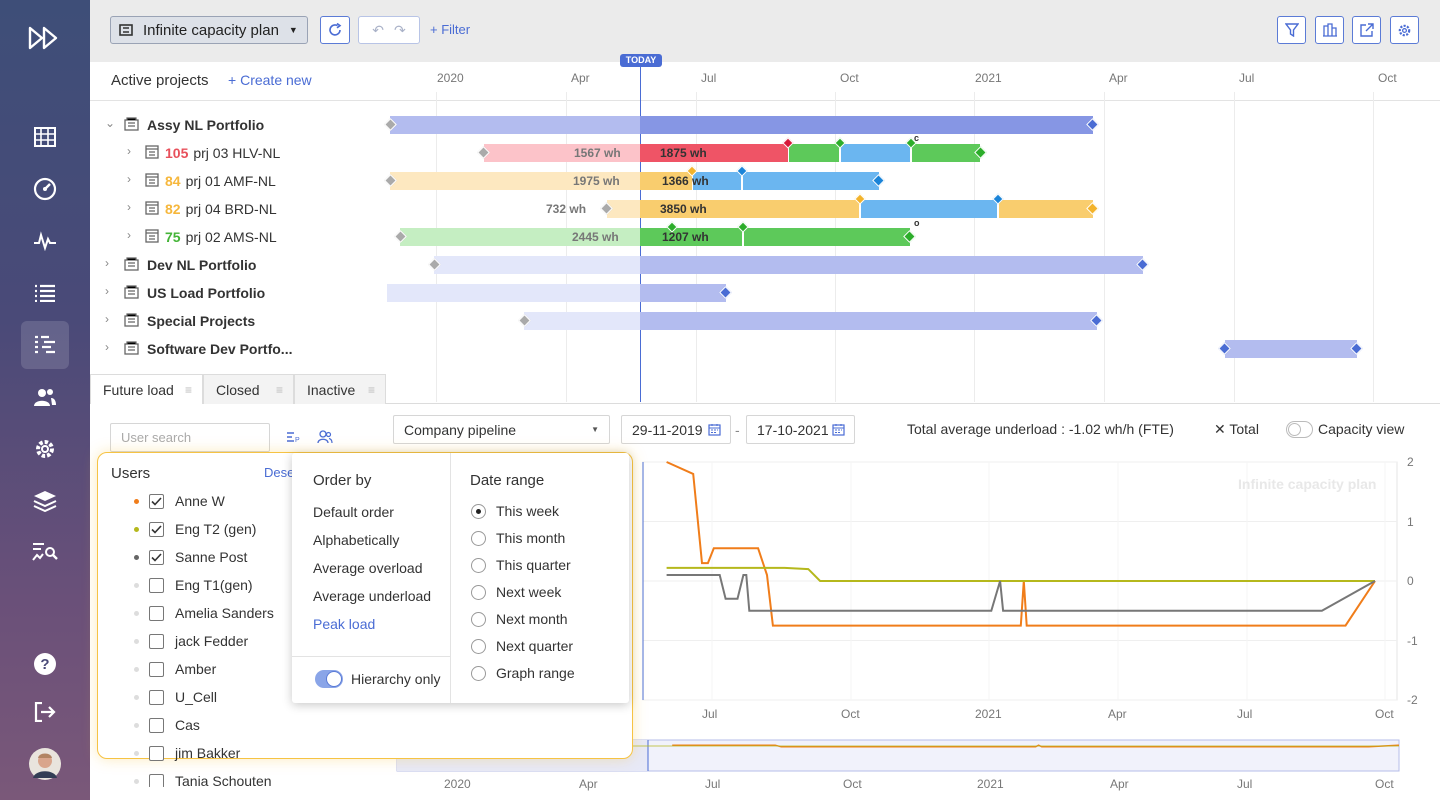 This screenshot has width=1440, height=800. I want to click on plan-selector: Infinite capacity plan ▼, so click(209, 30).